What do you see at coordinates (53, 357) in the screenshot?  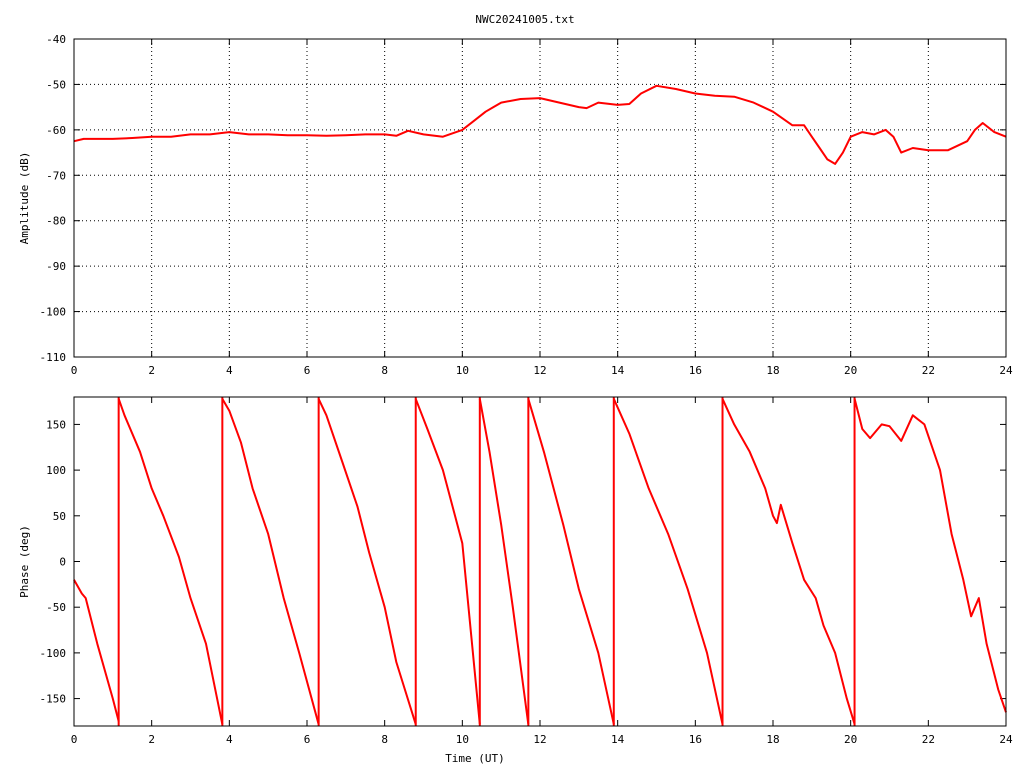 I see `amp-ytick-label: -110` at bounding box center [53, 357].